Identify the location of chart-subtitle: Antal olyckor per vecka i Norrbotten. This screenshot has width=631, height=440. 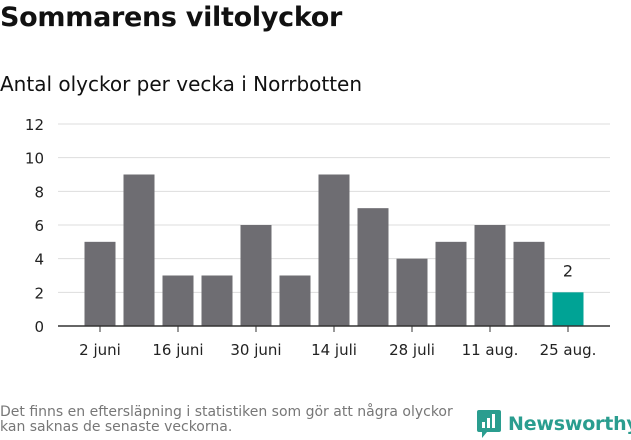
(181, 84).